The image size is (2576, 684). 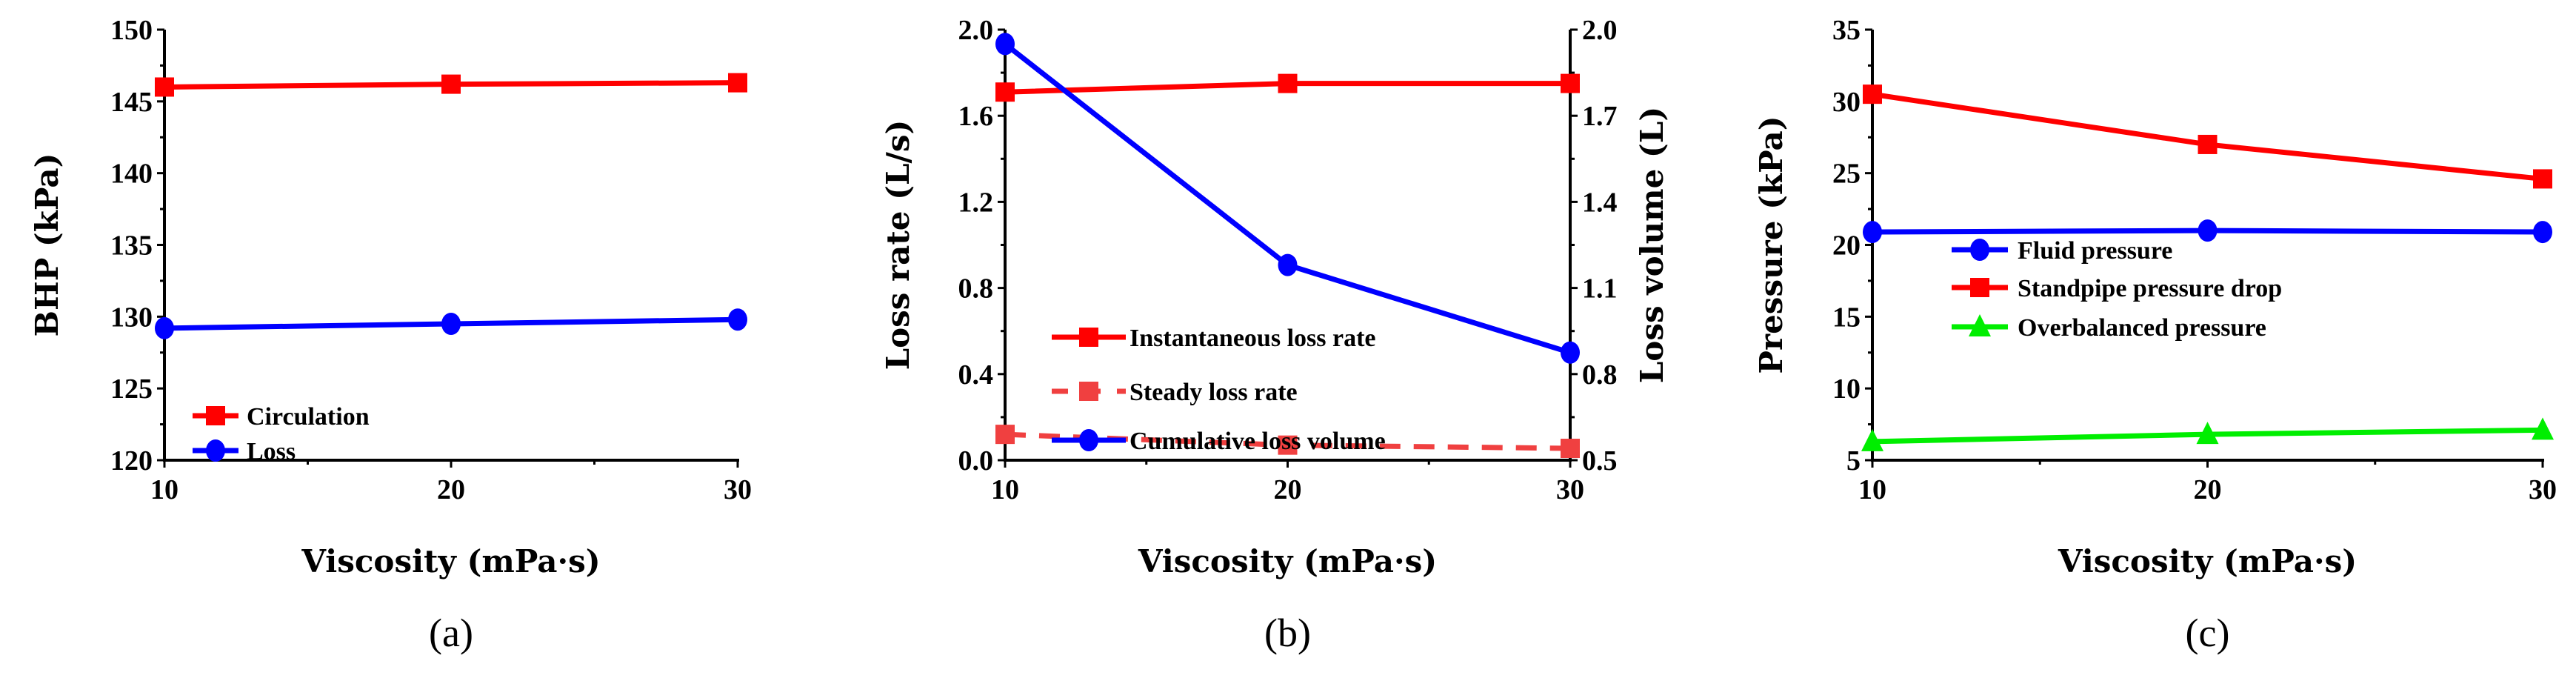 What do you see at coordinates (976, 116) in the screenshot?
I see `y-tick-label: 1.6` at bounding box center [976, 116].